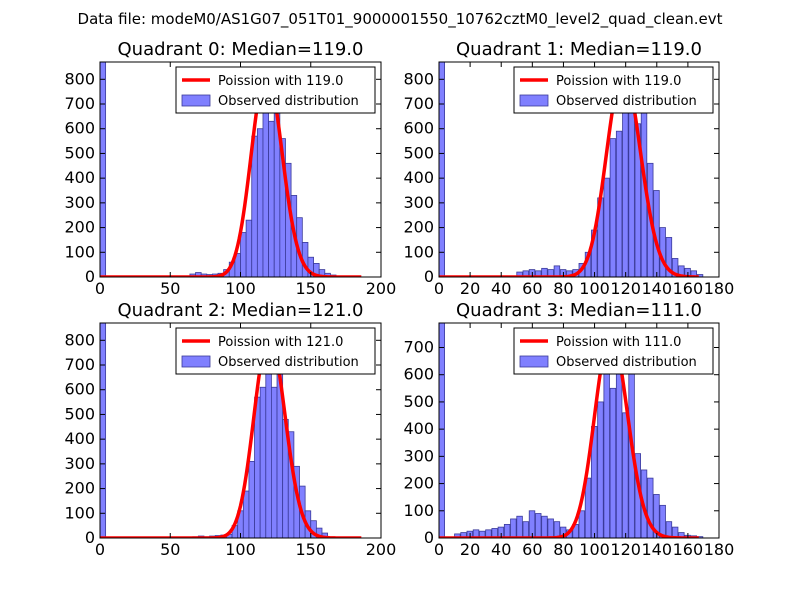  Describe the element at coordinates (241, 310) in the screenshot. I see `panel-title: Quadrant 2: Median=121.0` at that location.